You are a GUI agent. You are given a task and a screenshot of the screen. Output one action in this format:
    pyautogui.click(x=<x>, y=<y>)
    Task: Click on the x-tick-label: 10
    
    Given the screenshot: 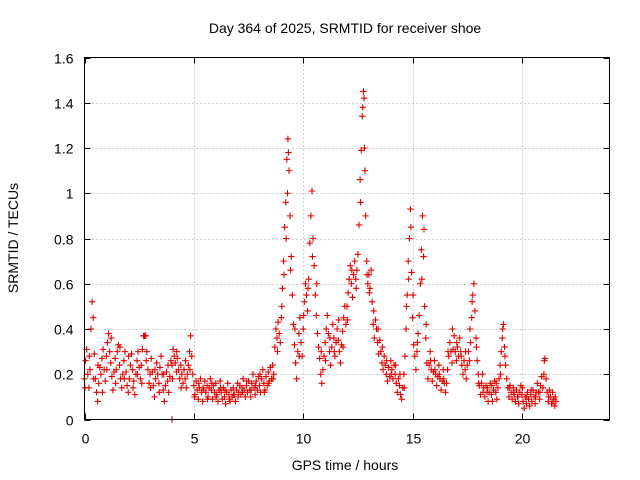 What is the action you would take?
    pyautogui.click(x=304, y=439)
    